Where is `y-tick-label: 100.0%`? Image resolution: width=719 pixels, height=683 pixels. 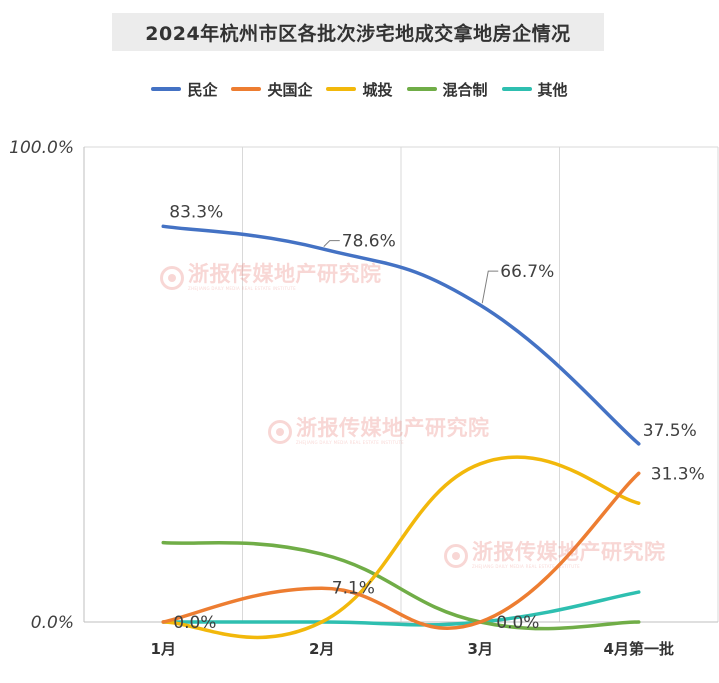 y-tick-label: 100.0% is located at coordinates (41, 148).